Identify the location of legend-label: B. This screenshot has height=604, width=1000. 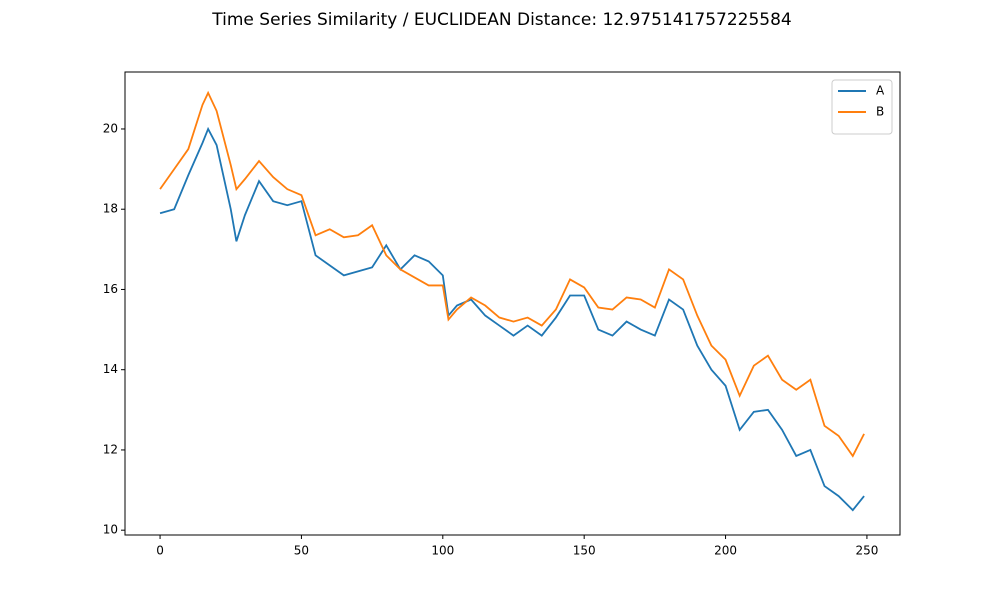
(880, 112).